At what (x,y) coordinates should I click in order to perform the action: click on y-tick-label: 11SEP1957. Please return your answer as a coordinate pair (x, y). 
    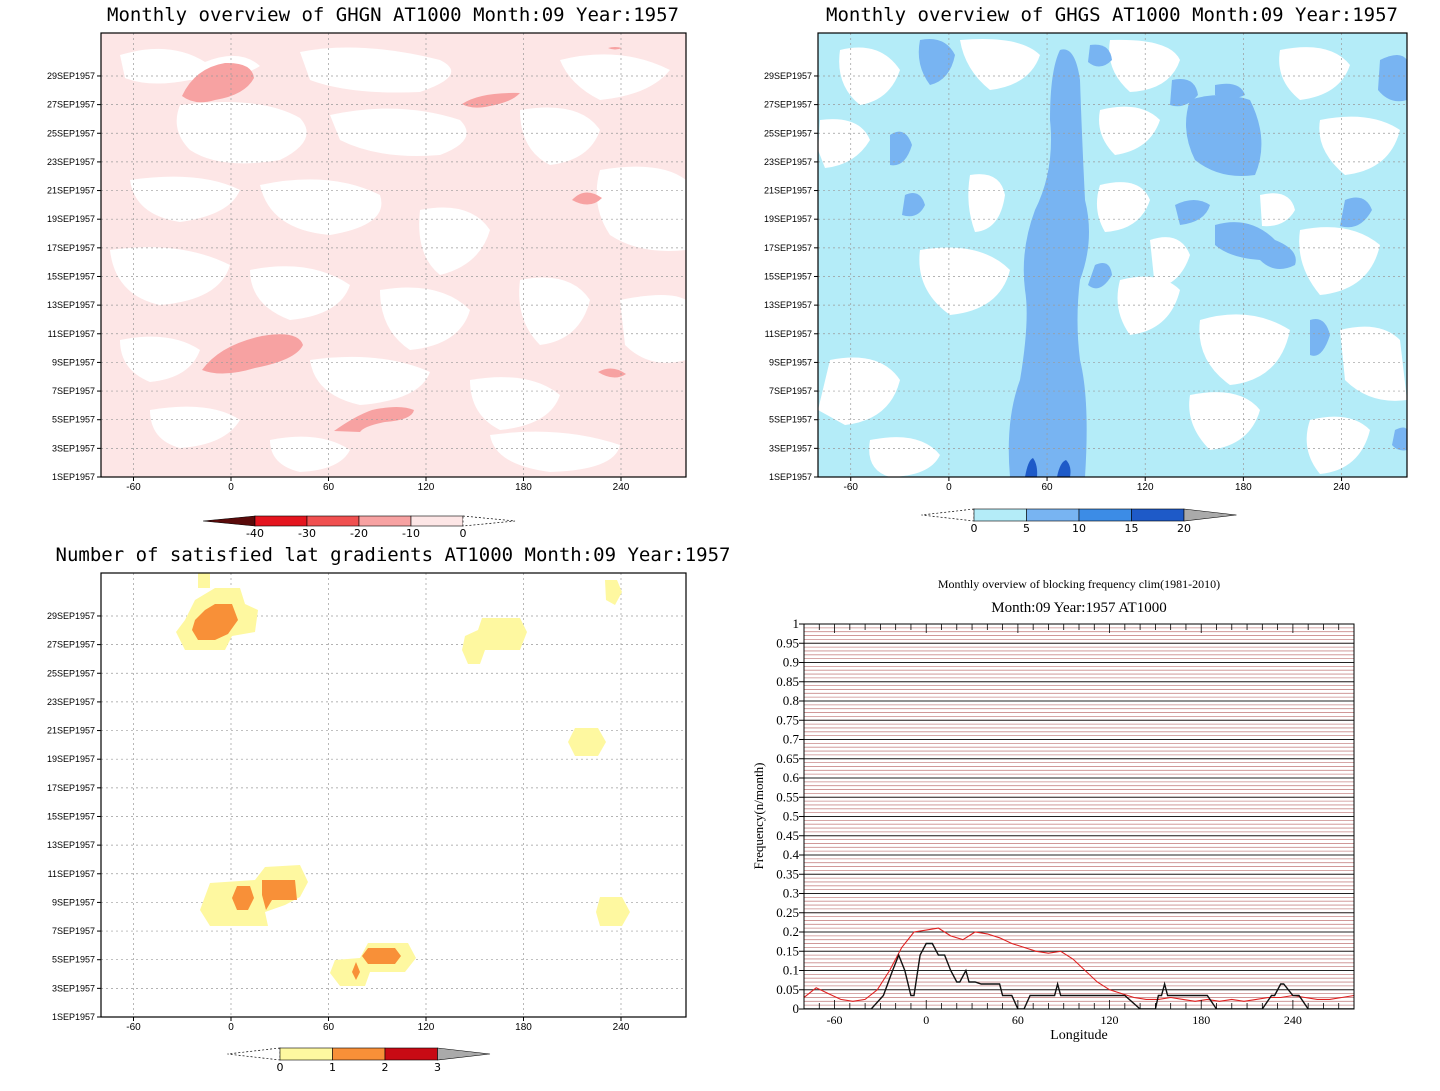
    Looking at the image, I should click on (71, 334).